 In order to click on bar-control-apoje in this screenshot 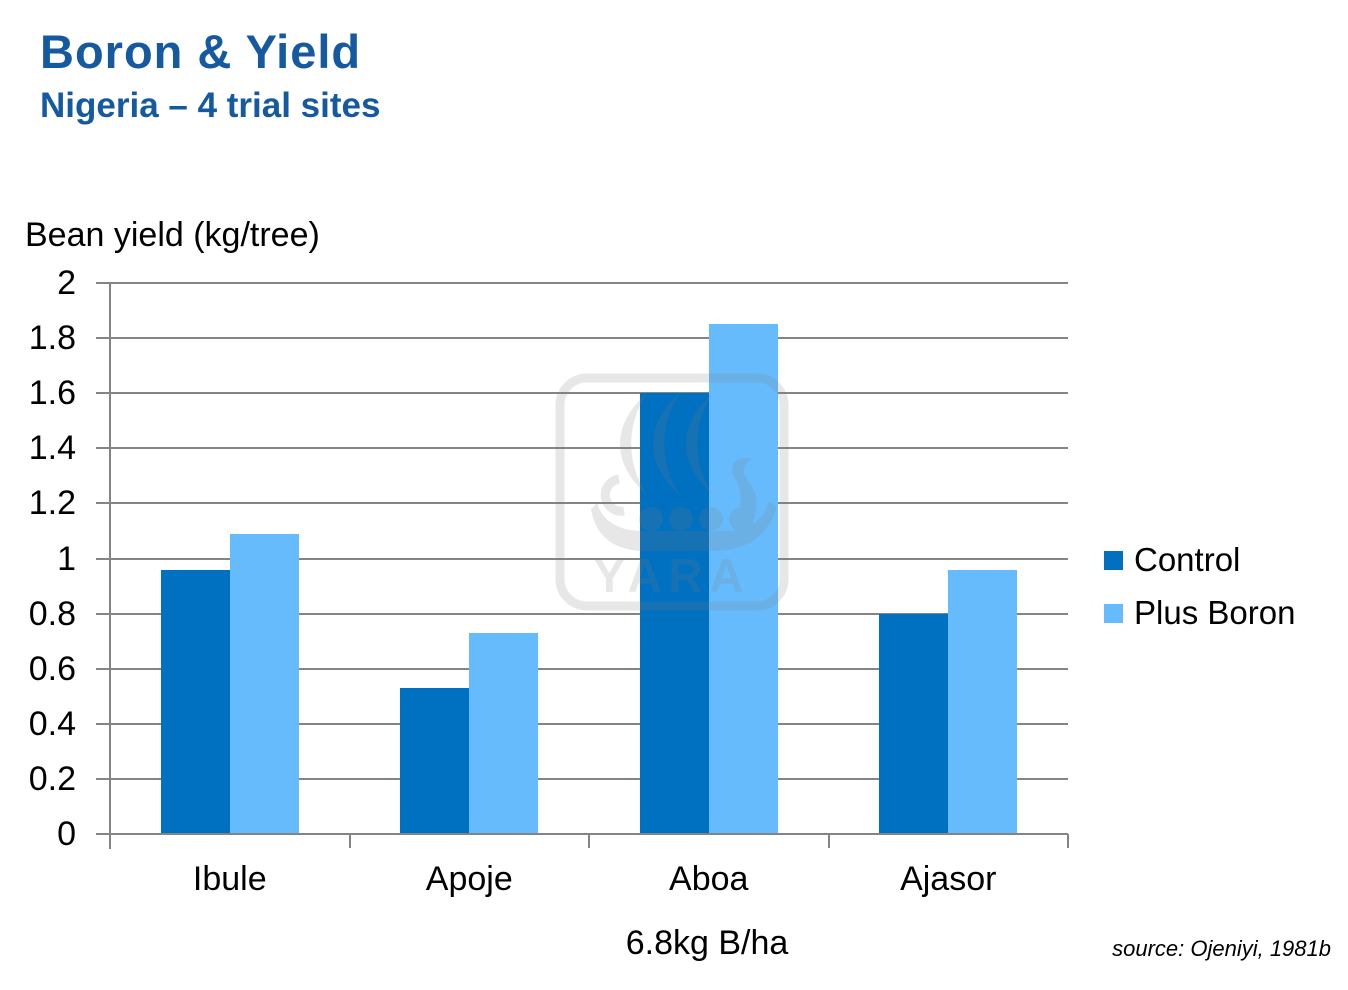, I will do `click(435, 760)`.